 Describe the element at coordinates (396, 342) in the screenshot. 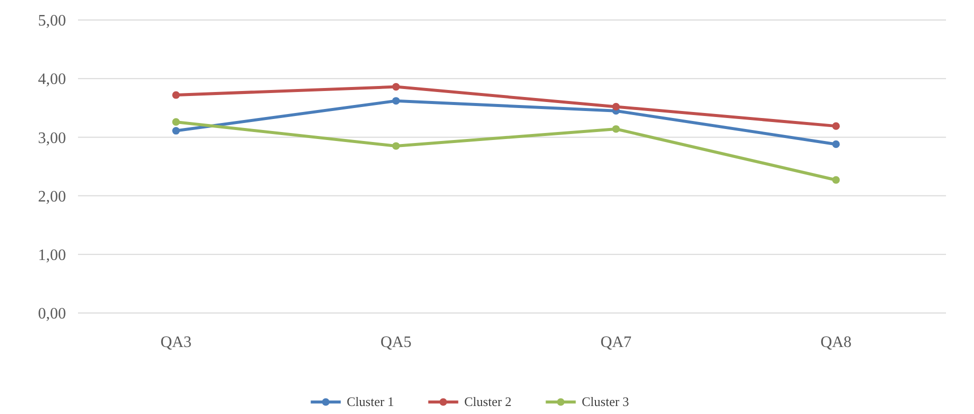

I see `x-tick-label: QA5` at that location.